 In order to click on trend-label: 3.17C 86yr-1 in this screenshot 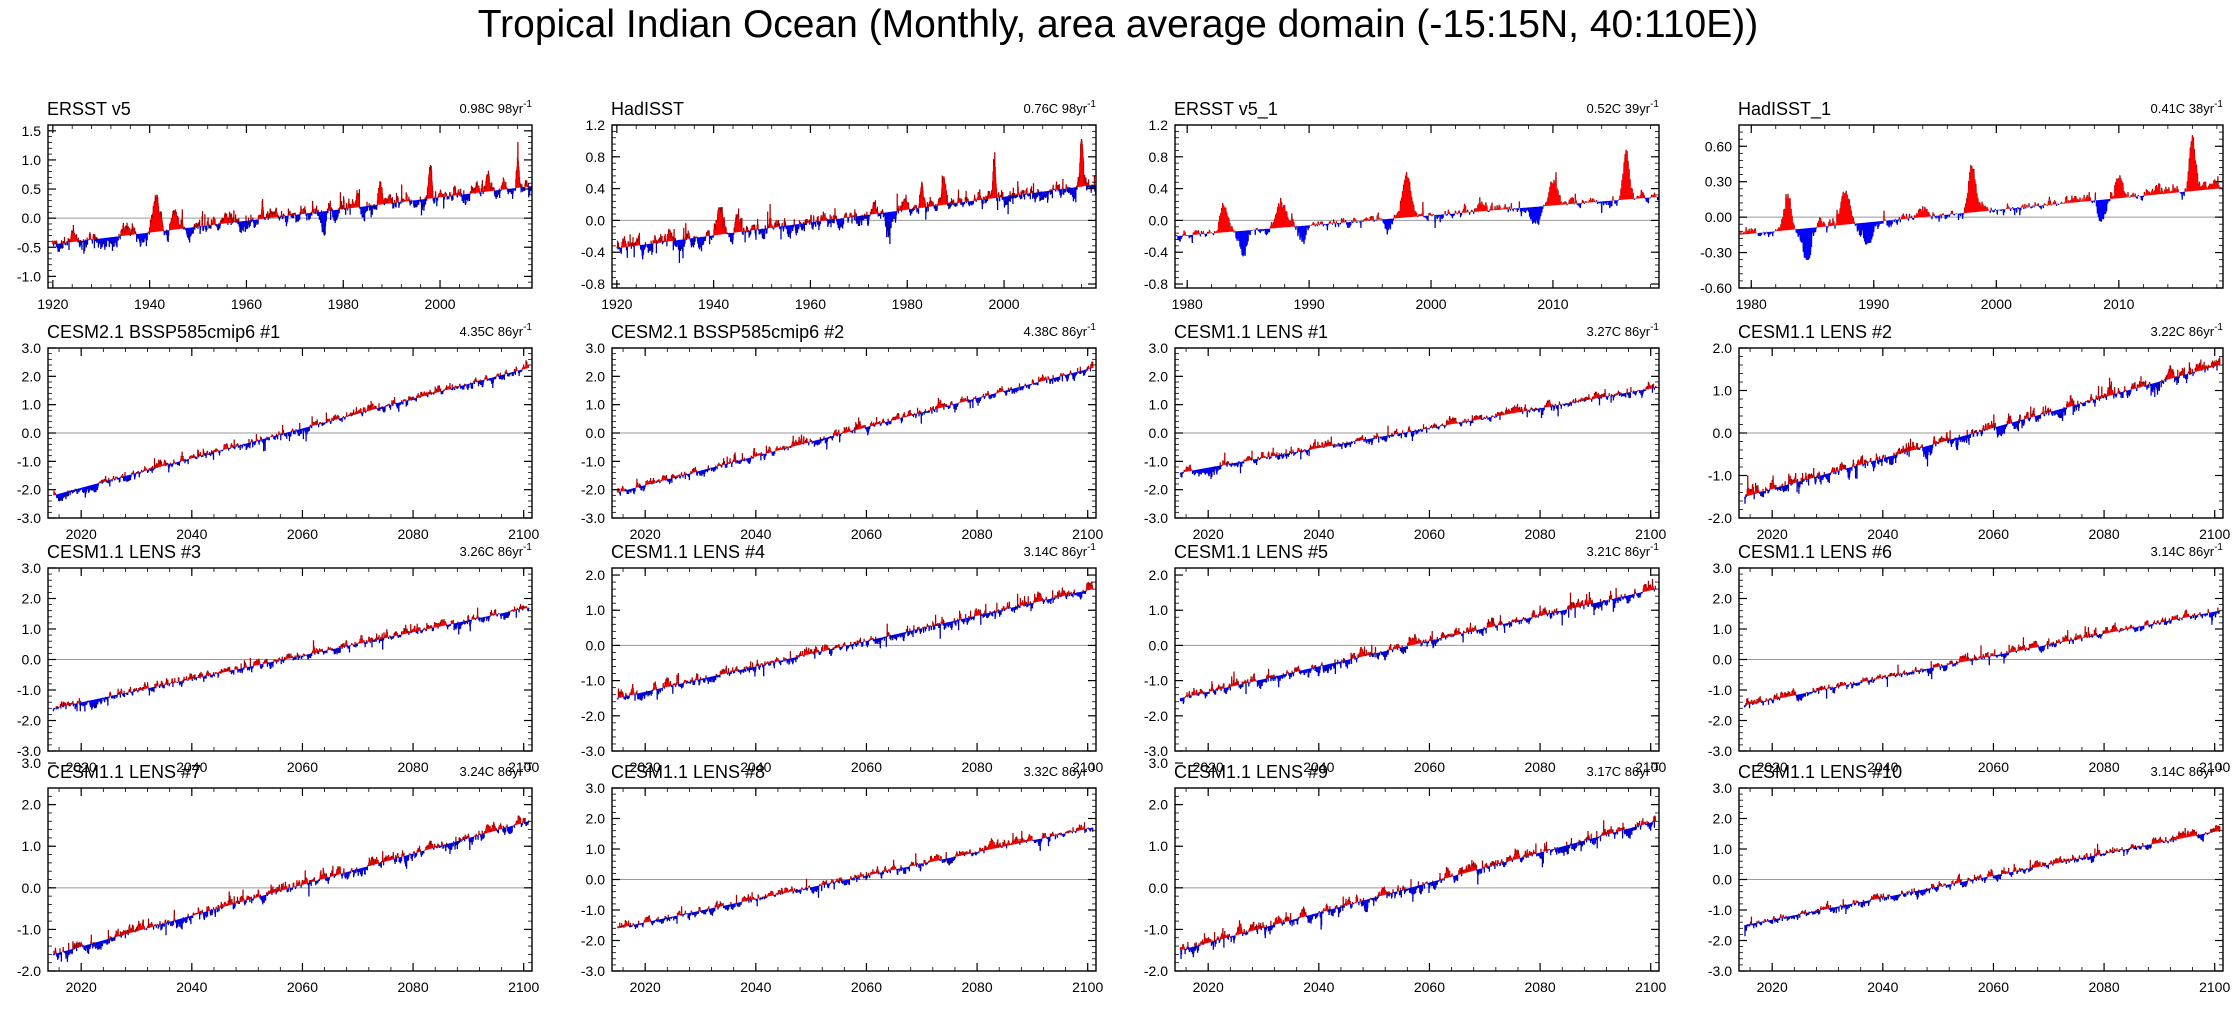, I will do `click(1623, 770)`.